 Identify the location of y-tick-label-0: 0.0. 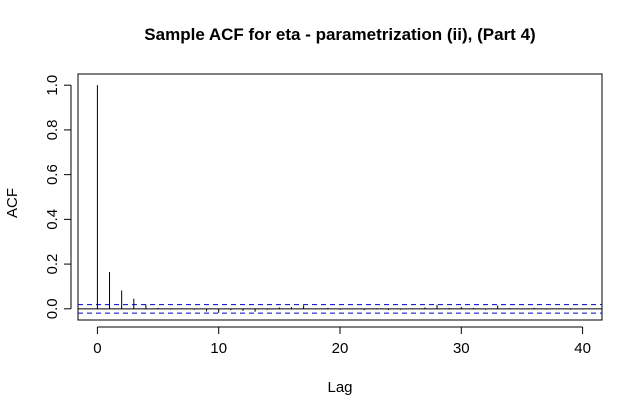
(52, 308).